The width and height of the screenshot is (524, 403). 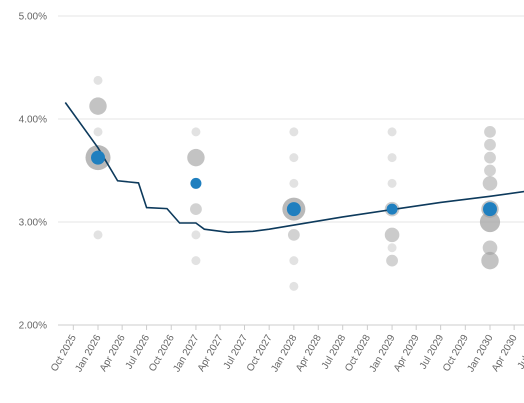 What do you see at coordinates (33, 223) in the screenshot?
I see `y-tick-label: 3.00%` at bounding box center [33, 223].